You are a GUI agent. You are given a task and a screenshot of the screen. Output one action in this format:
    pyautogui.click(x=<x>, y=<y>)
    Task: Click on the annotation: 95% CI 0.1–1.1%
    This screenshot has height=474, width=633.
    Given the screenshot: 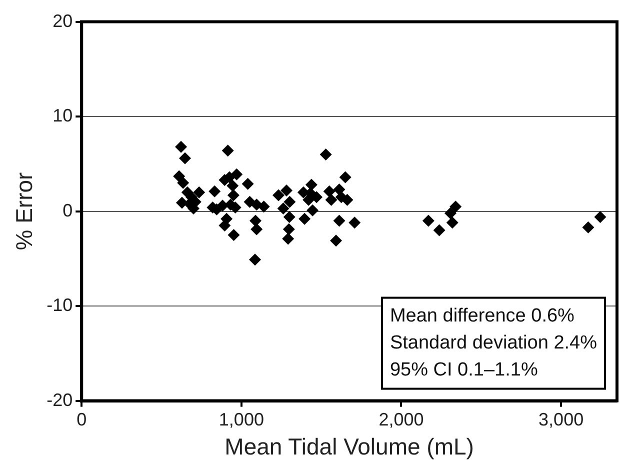 What is the action you would take?
    pyautogui.click(x=464, y=370)
    